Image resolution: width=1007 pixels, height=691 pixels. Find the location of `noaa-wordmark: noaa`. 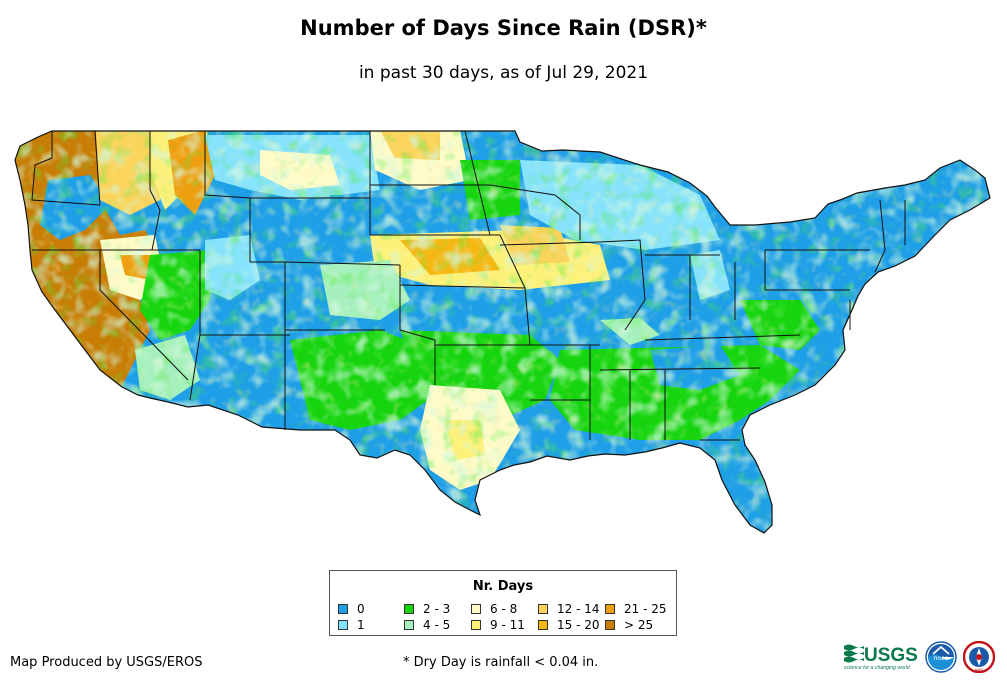

noaa-wordmark: noaa is located at coordinates (941, 658).